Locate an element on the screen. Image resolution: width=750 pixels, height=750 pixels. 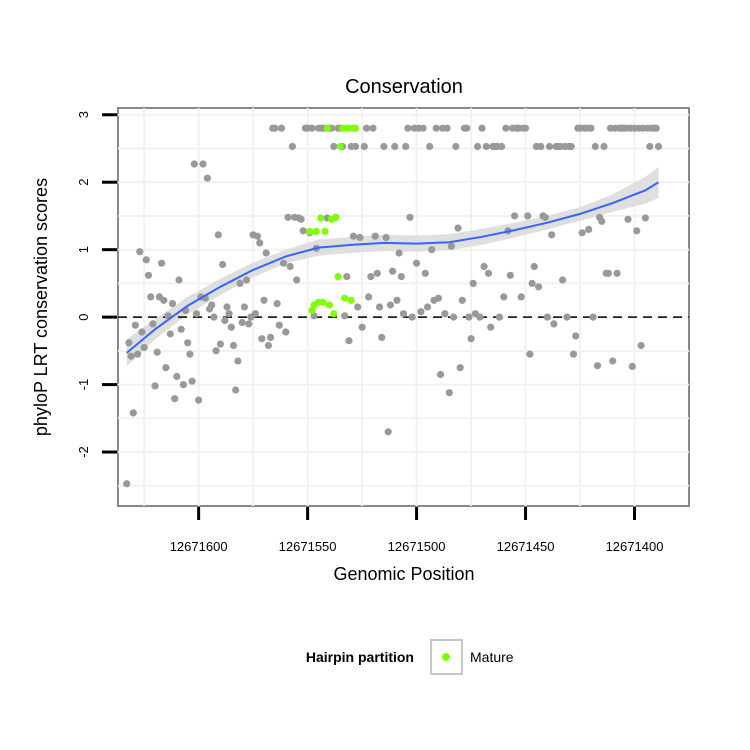
x-axis: 12671600 12671550 12671500 12671450 12671400 is located at coordinates (417, 530).